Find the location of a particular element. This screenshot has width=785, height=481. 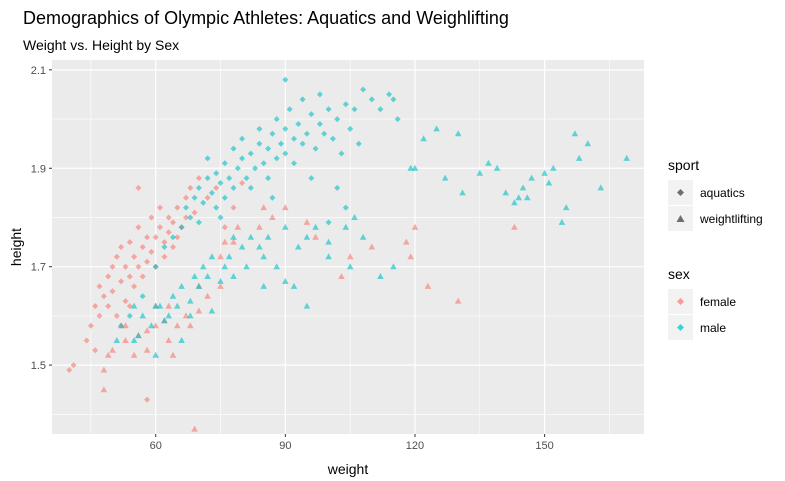

legend-sex-title: sex is located at coordinates (679, 274).